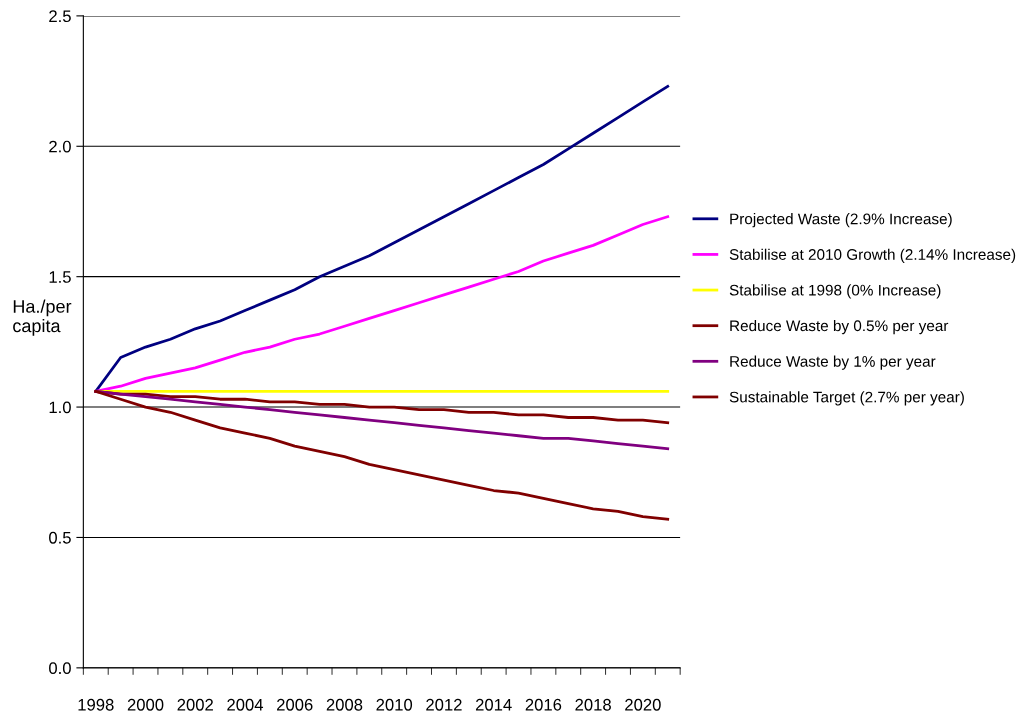  What do you see at coordinates (835, 291) in the screenshot?
I see `legend-label: Stabilise at 1998 (0% Increase)` at bounding box center [835, 291].